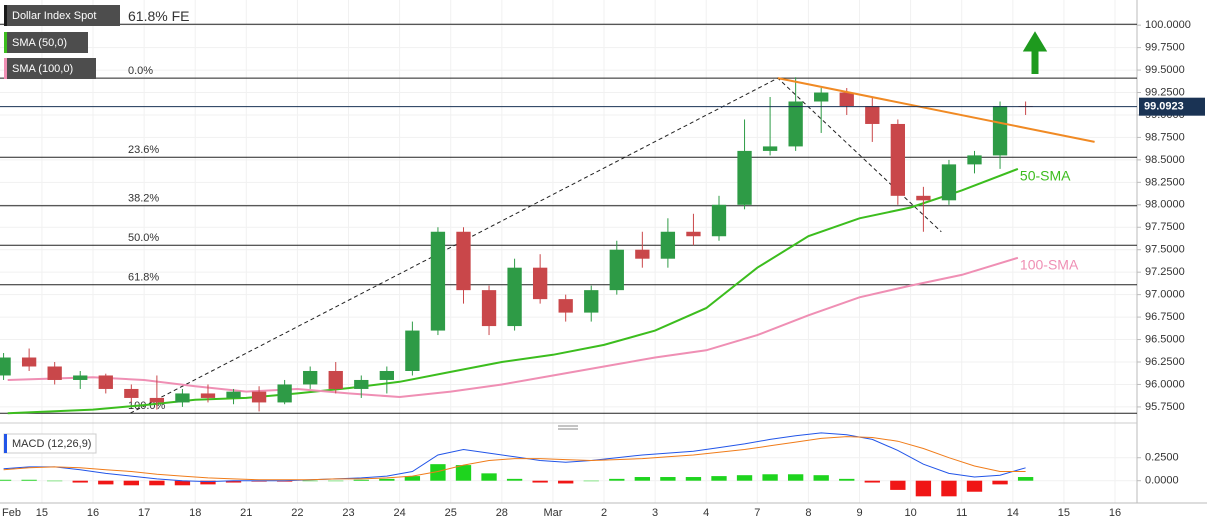 This screenshot has width=1207, height=526. I want to click on last-price-box, so click(1172, 106).